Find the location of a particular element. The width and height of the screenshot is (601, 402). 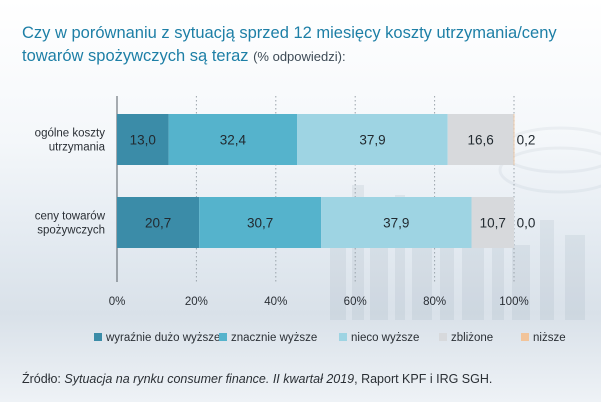

legend-label: nieco wyższe is located at coordinates (385, 338).